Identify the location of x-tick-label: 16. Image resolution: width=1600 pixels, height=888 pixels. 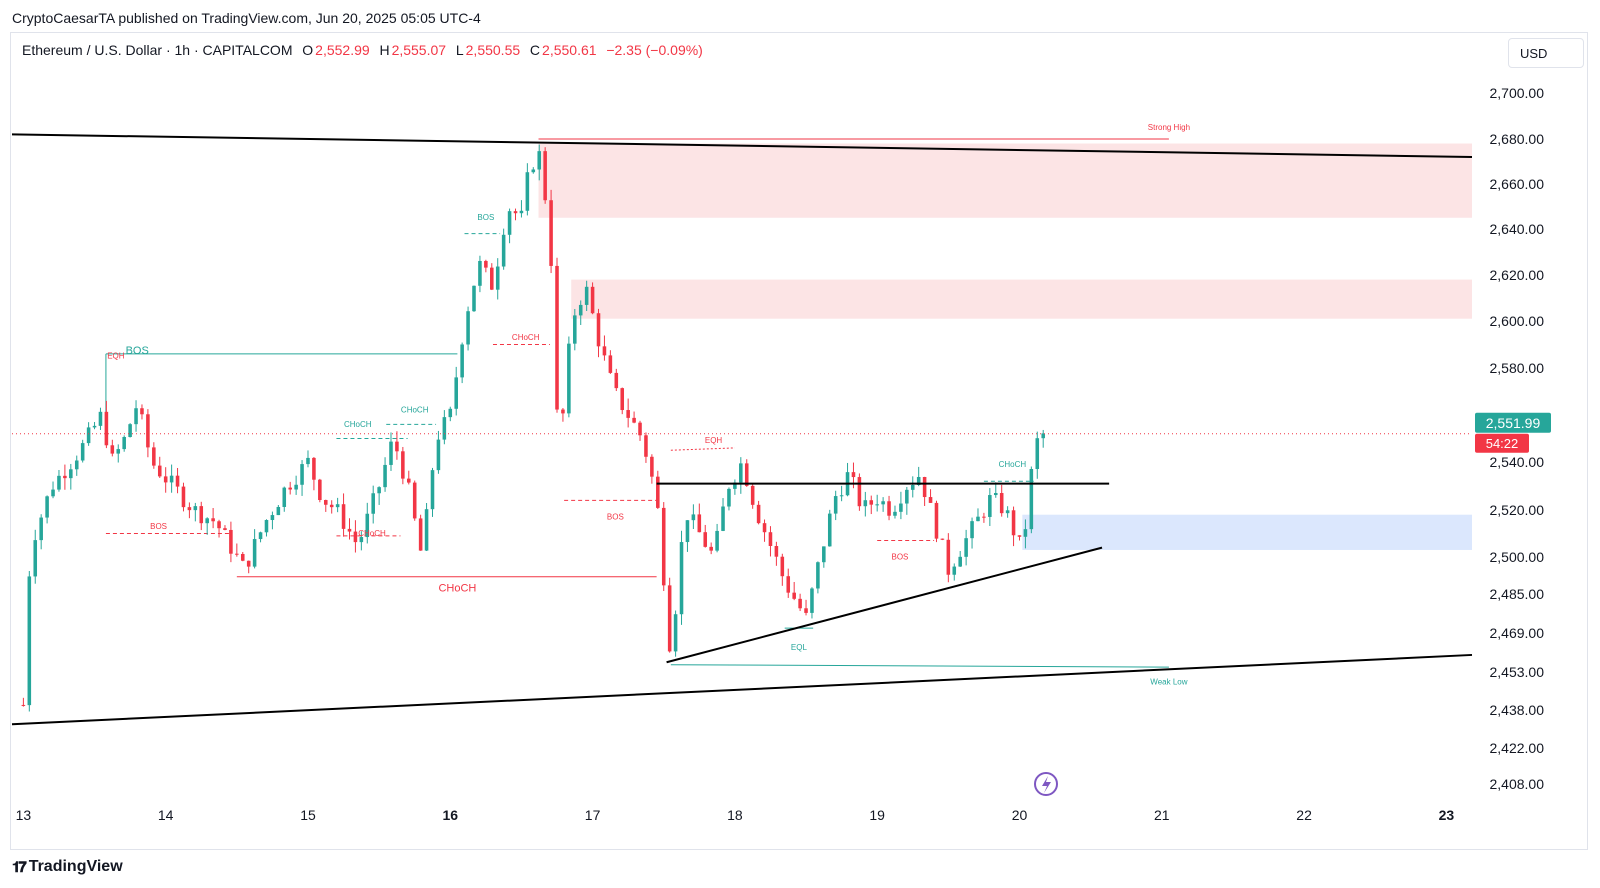
(450, 815).